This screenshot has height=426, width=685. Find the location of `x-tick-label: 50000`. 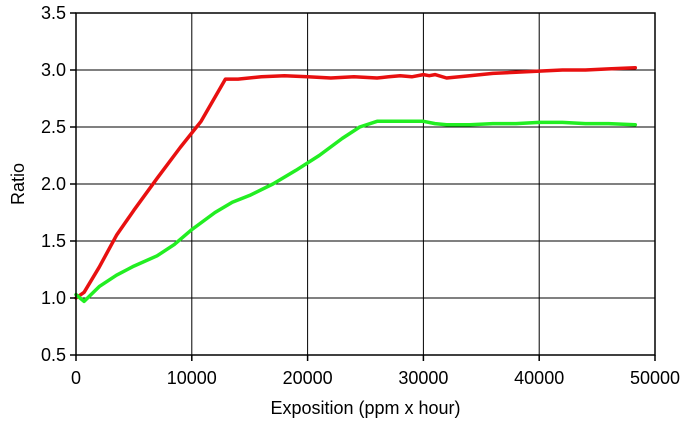

x-tick-label: 50000 is located at coordinates (655, 378).